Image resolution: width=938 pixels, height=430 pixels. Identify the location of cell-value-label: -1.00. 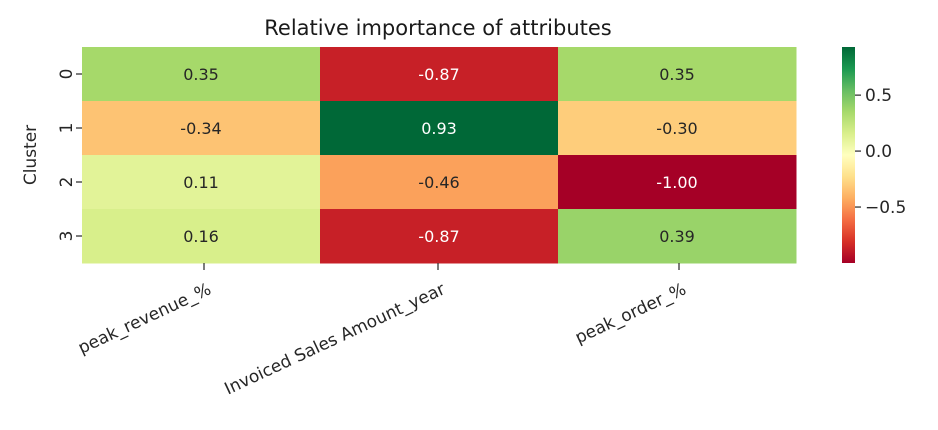
(676, 182).